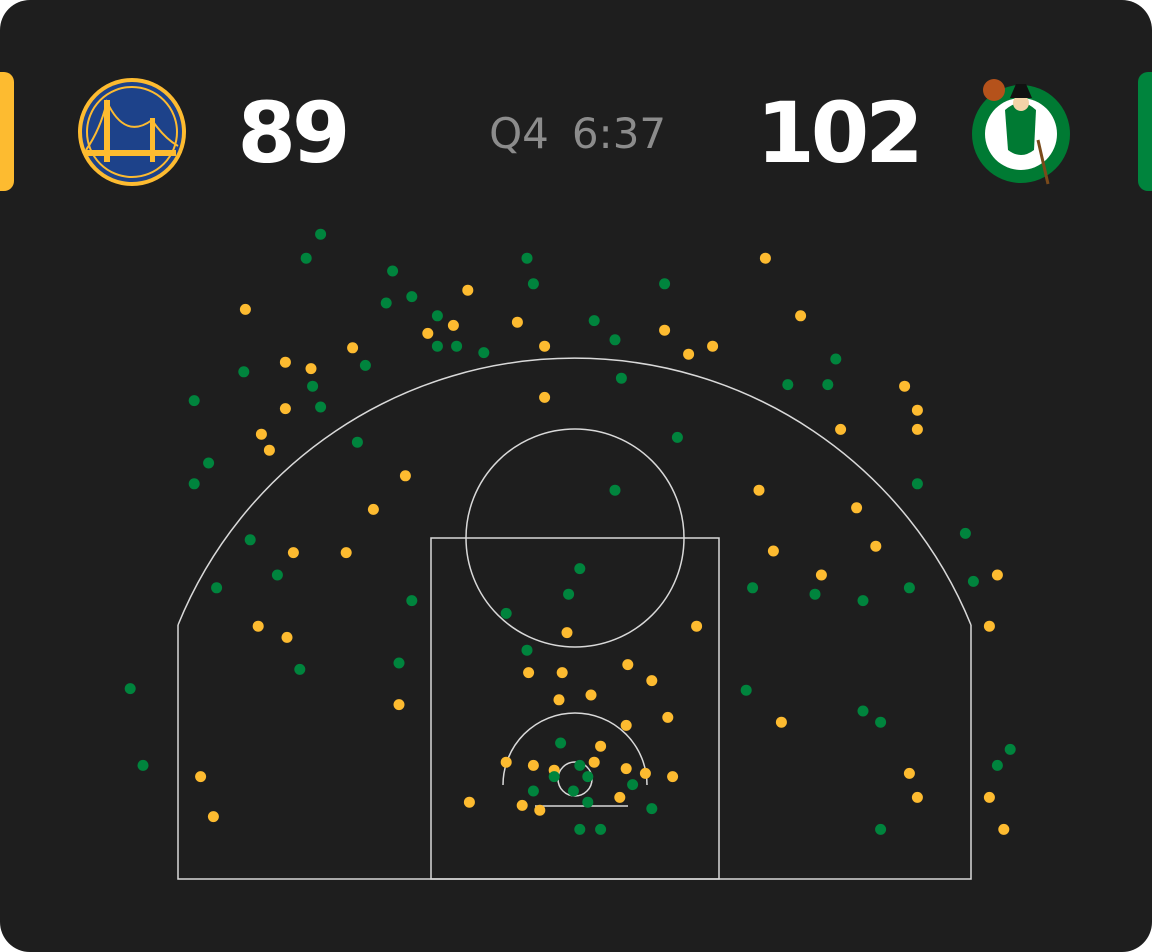  I want to click on home-logo, so click(132, 132).